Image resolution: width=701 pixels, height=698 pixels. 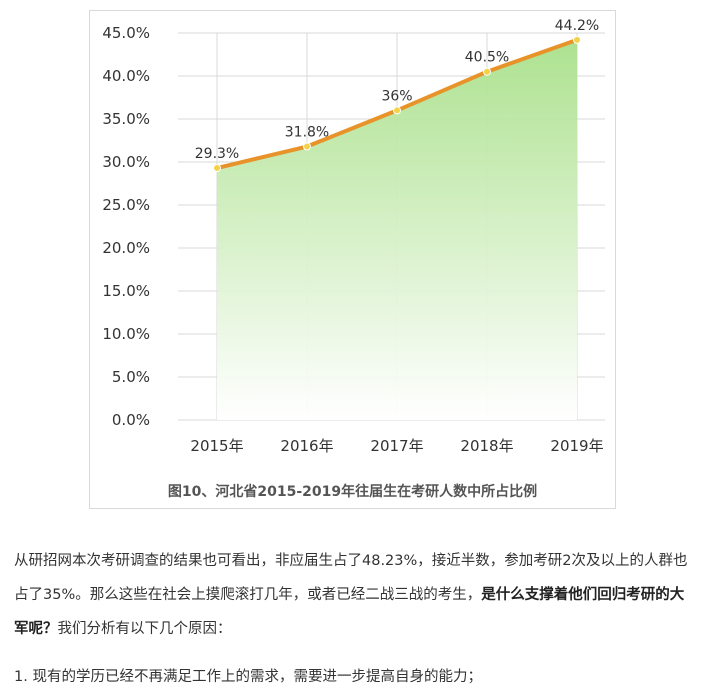 What do you see at coordinates (217, 154) in the screenshot?
I see `data-label: 29.3%` at bounding box center [217, 154].